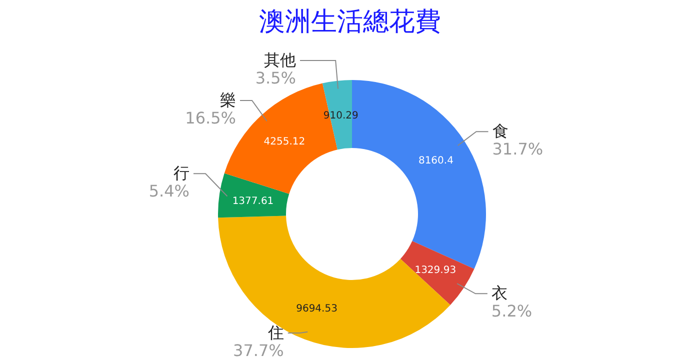  What do you see at coordinates (518, 149) in the screenshot?
I see `text: 31.7%` at bounding box center [518, 149].